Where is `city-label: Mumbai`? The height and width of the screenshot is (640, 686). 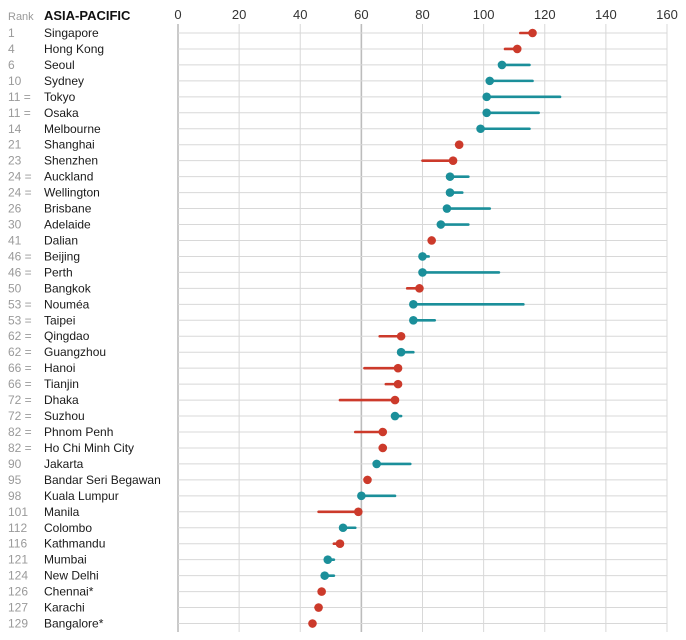
city-label: Mumbai is located at coordinates (65, 560).